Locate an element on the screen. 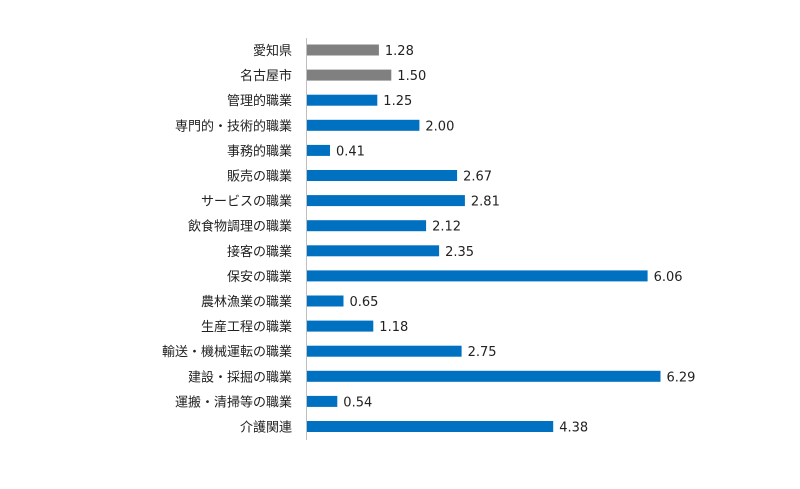  value-label-12: 2.75 is located at coordinates (482, 352).